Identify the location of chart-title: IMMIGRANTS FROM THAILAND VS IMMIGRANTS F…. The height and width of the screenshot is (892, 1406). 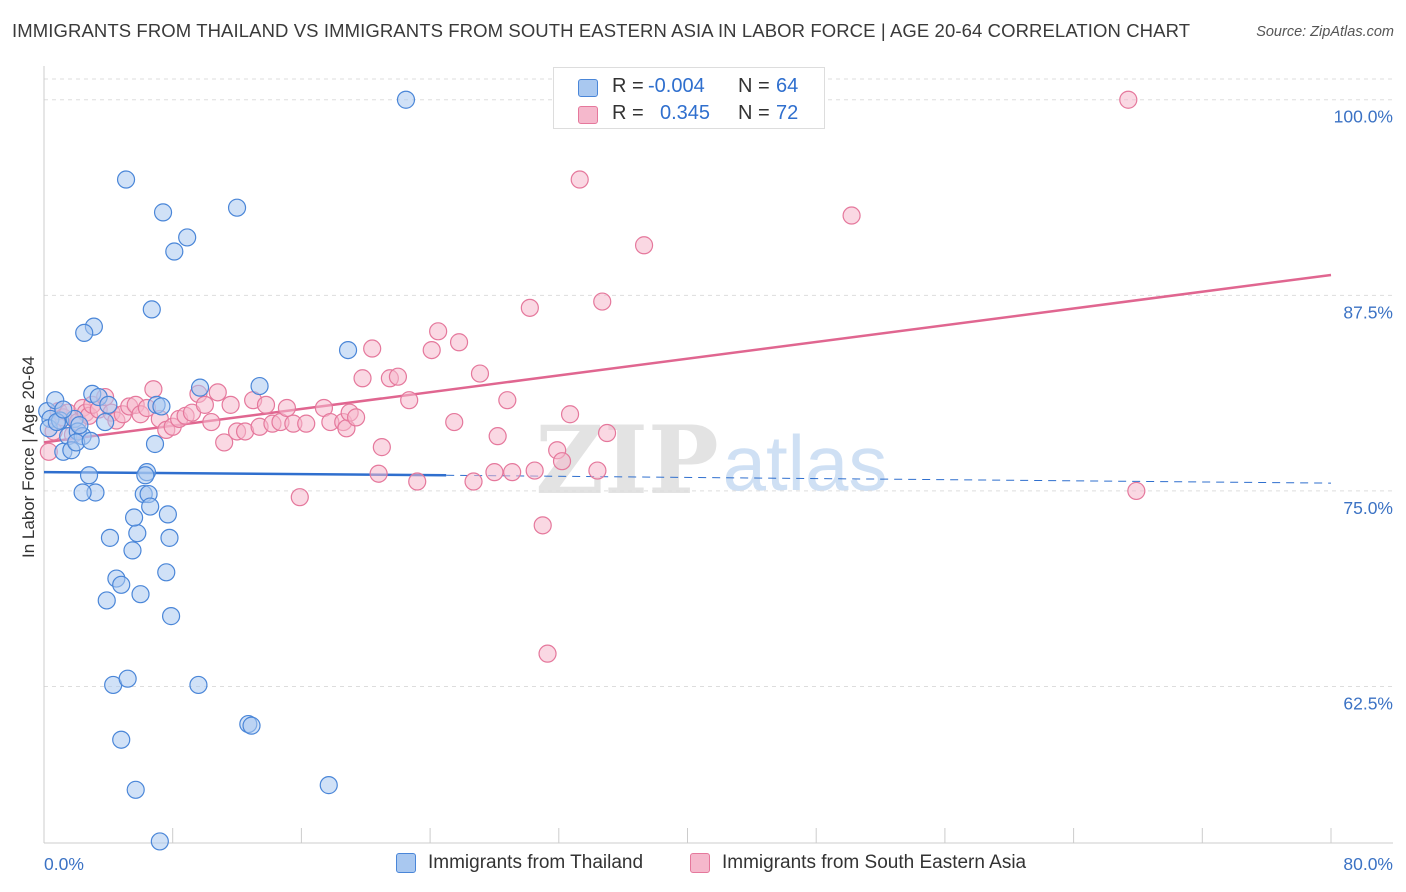
(601, 30).